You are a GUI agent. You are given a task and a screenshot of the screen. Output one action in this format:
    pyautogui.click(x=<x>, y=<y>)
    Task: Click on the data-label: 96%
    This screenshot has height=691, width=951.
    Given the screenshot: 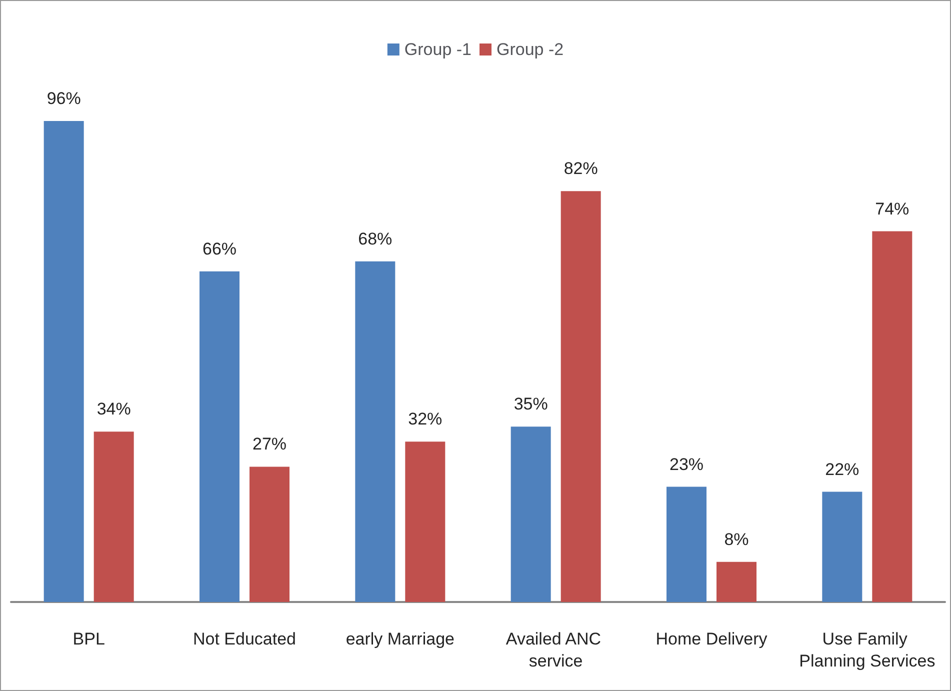 What is the action you would take?
    pyautogui.click(x=63, y=98)
    